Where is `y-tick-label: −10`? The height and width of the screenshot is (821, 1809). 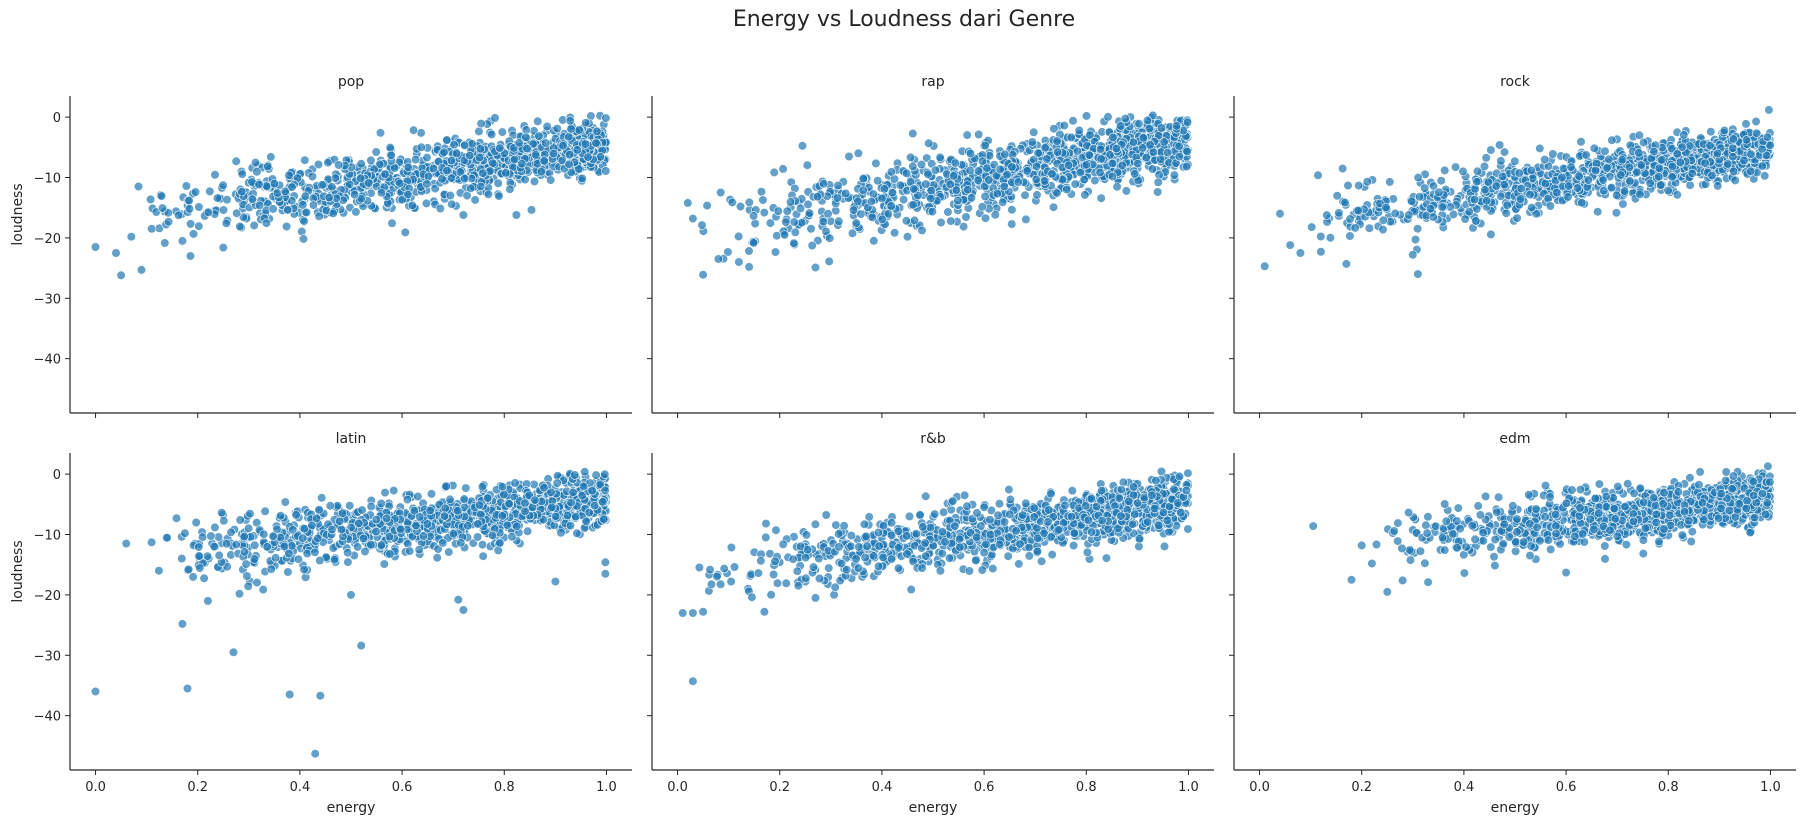
y-tick-label: −10 is located at coordinates (47, 536).